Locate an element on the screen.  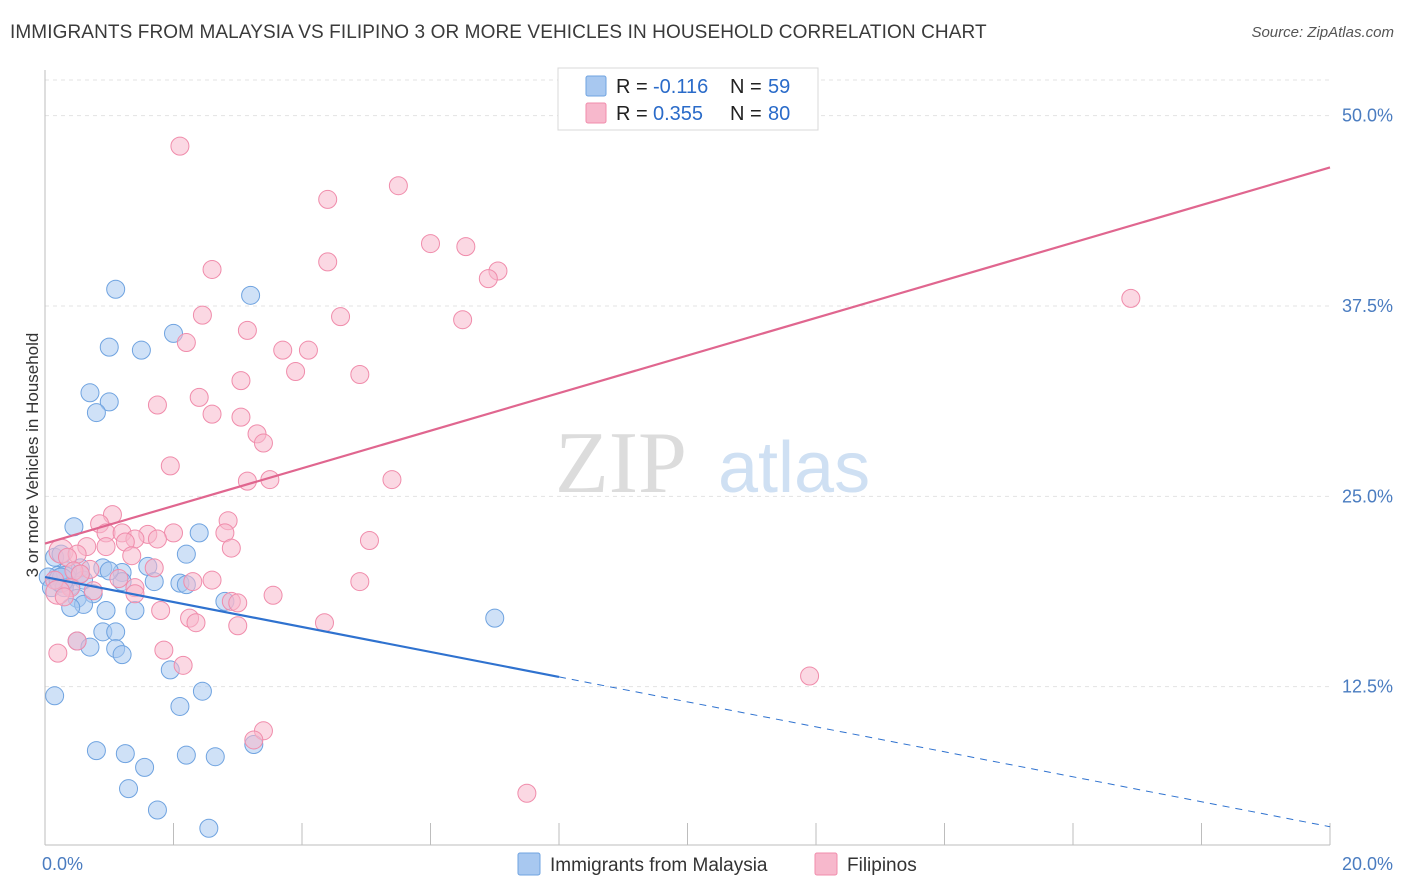
legend-r-label-malaysia: R = is located at coordinates (632, 87).